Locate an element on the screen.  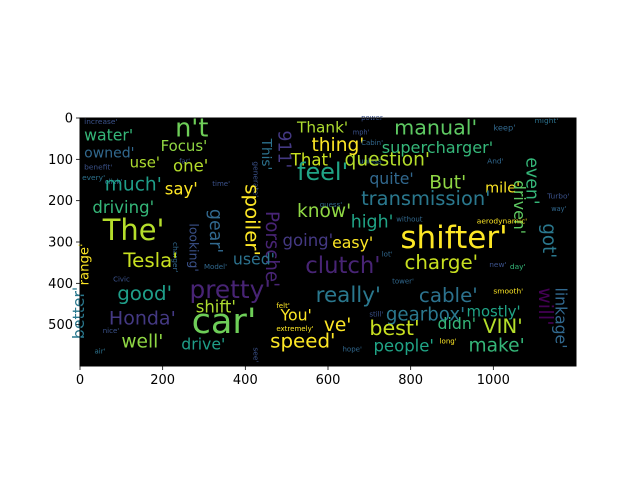
x-tick-label: 800 is located at coordinates (410, 380).